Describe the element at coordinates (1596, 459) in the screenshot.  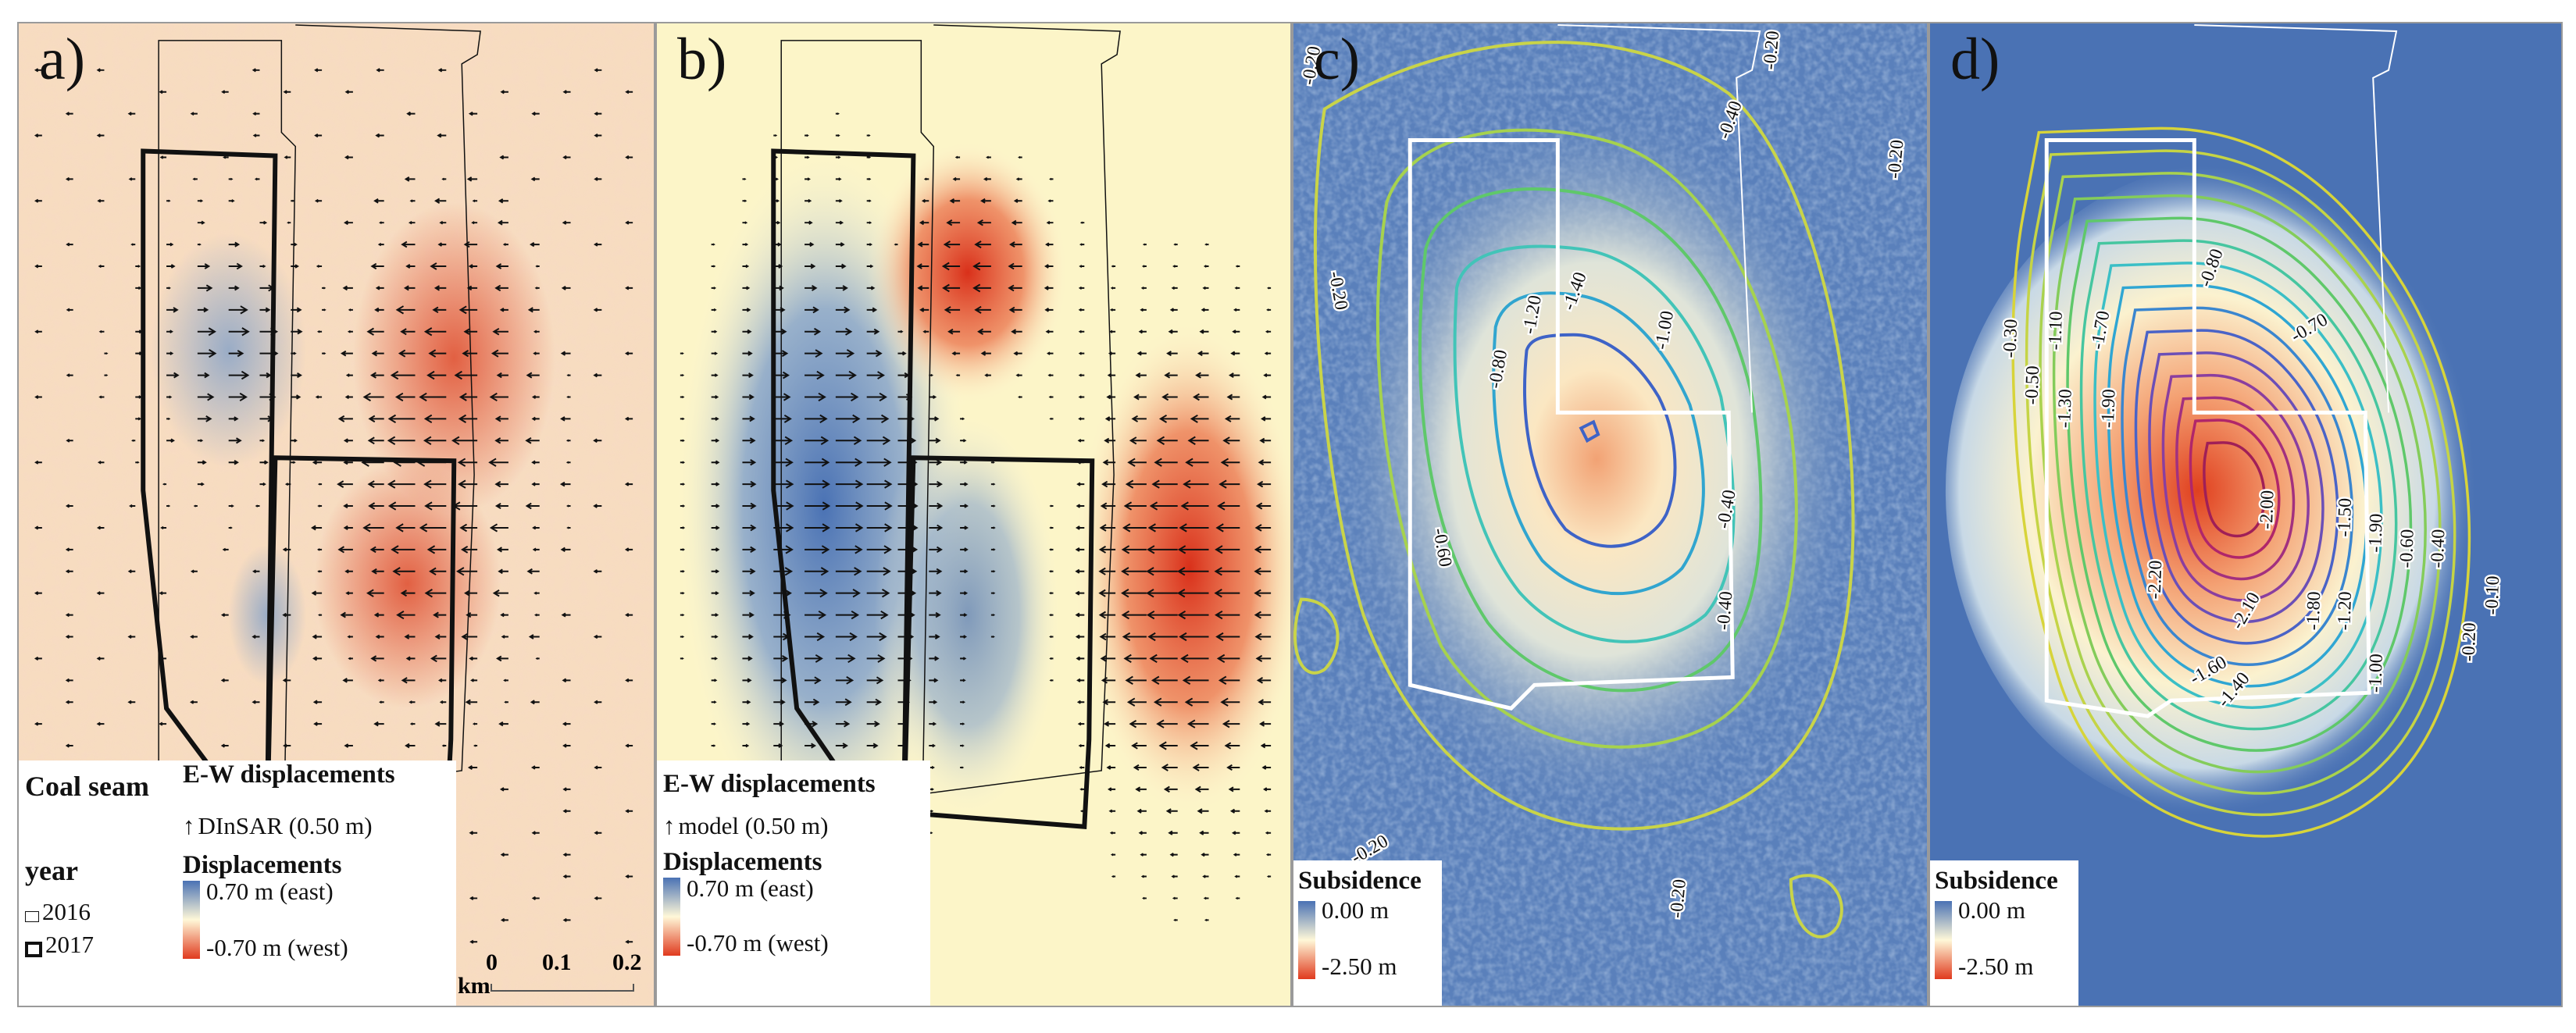
I see `panel-c-subsidence-bowl` at that location.